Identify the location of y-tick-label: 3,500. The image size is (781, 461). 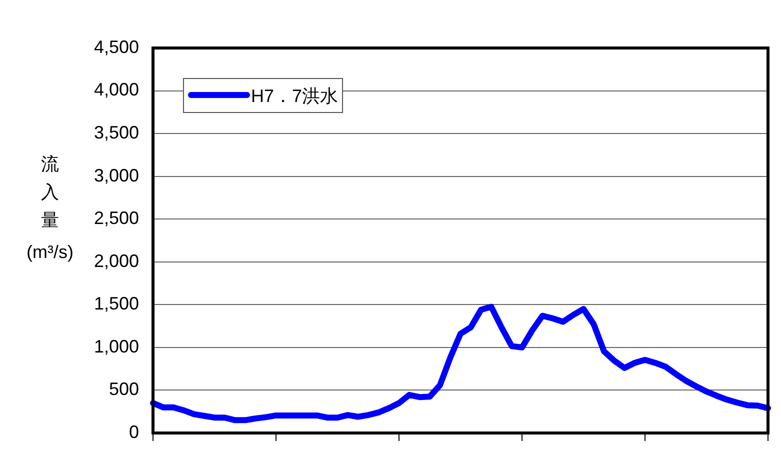
(116, 132).